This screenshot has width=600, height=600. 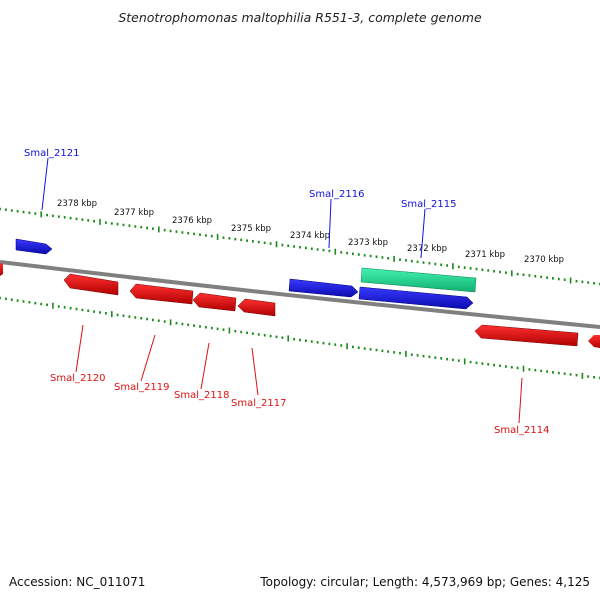 What do you see at coordinates (77, 378) in the screenshot?
I see `gene-label-smal-2120: Smal_2120` at bounding box center [77, 378].